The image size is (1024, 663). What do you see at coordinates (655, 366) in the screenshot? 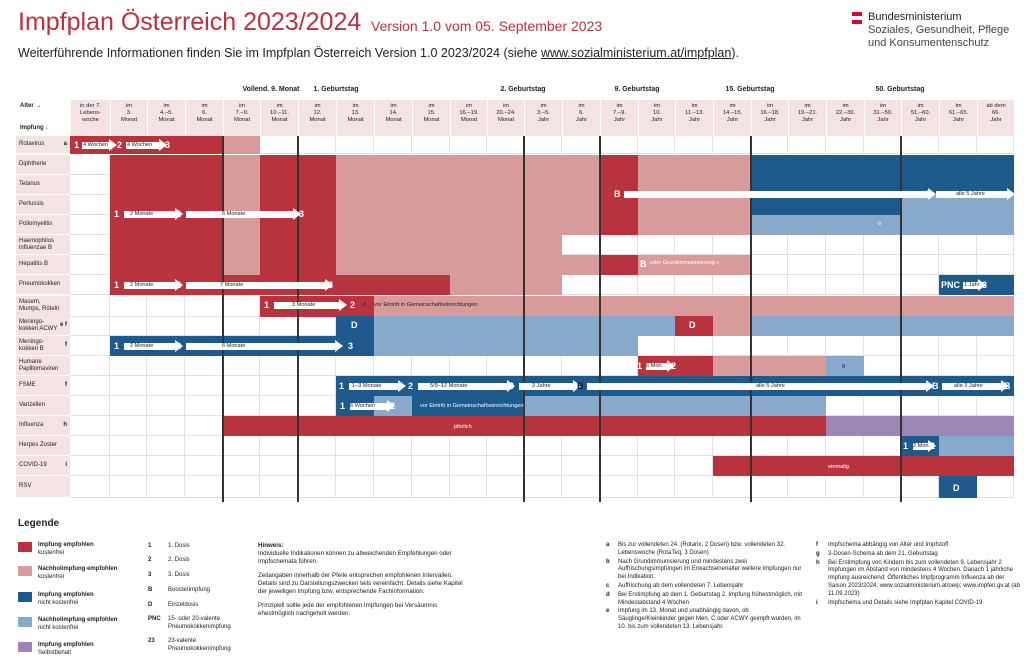
I see `interval-label: 6 Mon.` at bounding box center [655, 366].